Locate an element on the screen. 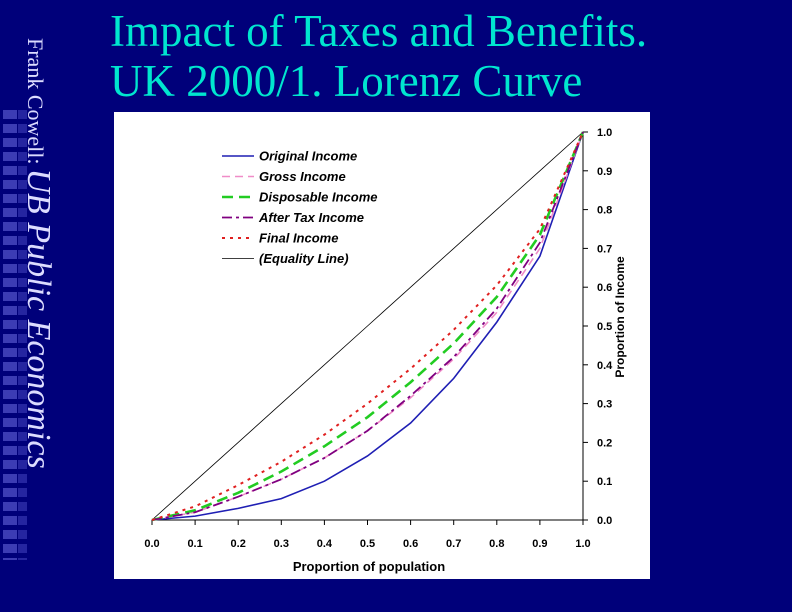  y-tick-label: 0.6 is located at coordinates (604, 288).